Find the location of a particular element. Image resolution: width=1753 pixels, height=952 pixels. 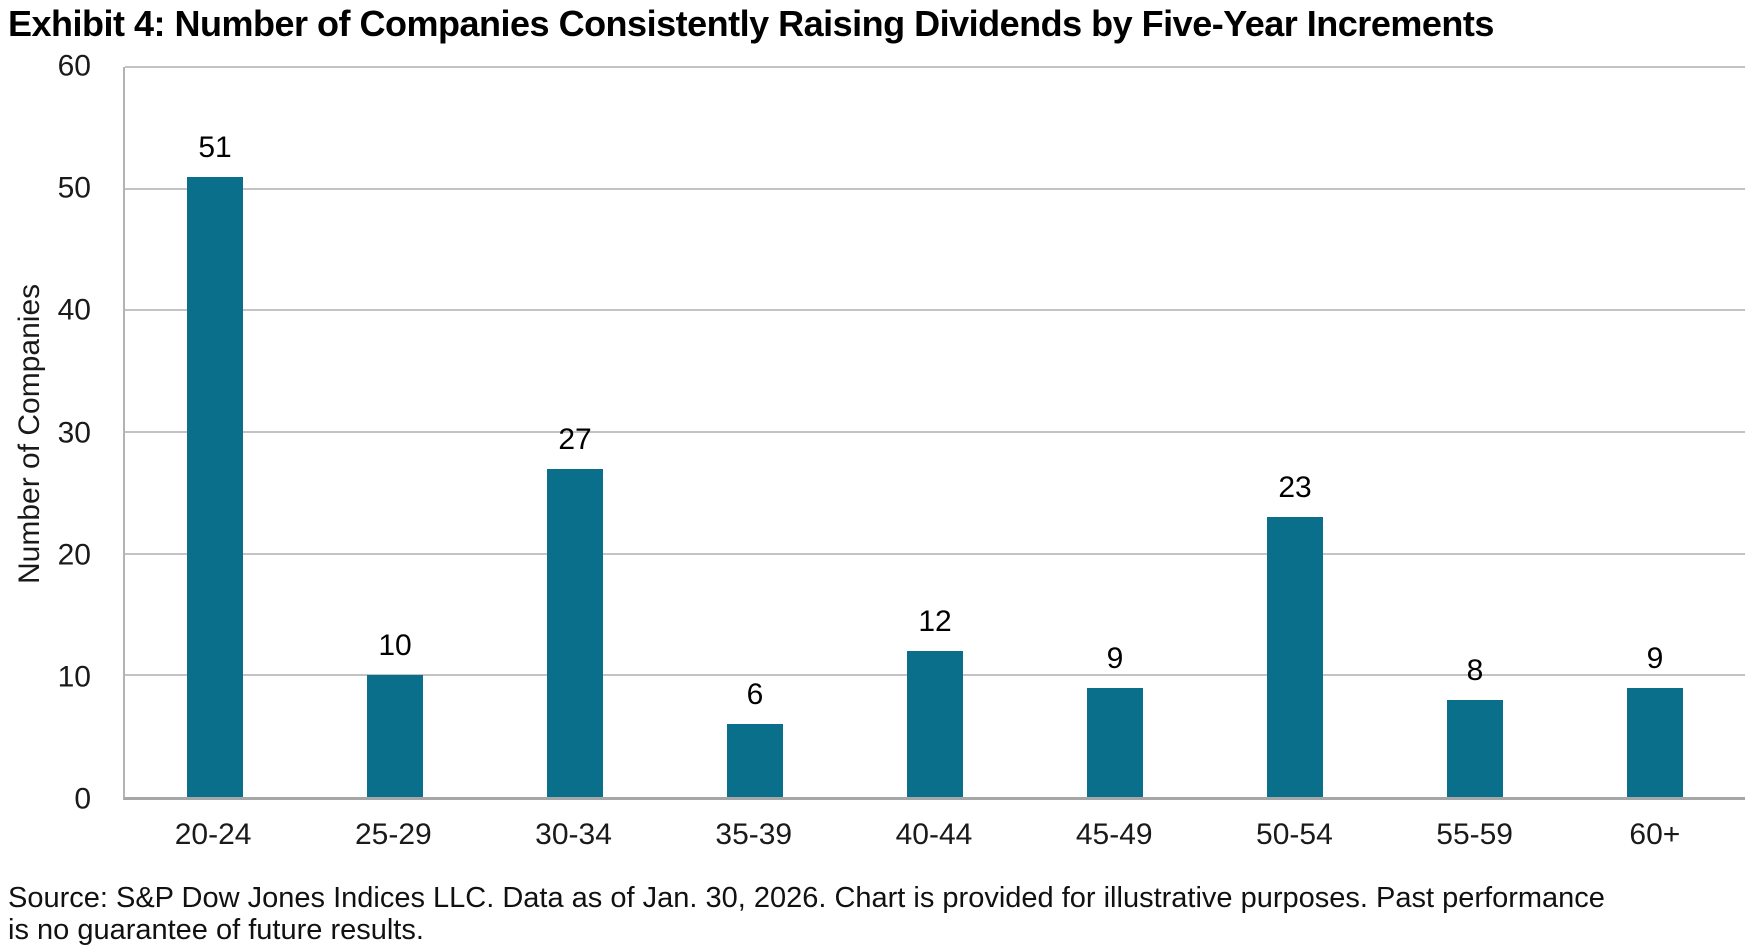

bar-column: 6 is located at coordinates (755, 432).